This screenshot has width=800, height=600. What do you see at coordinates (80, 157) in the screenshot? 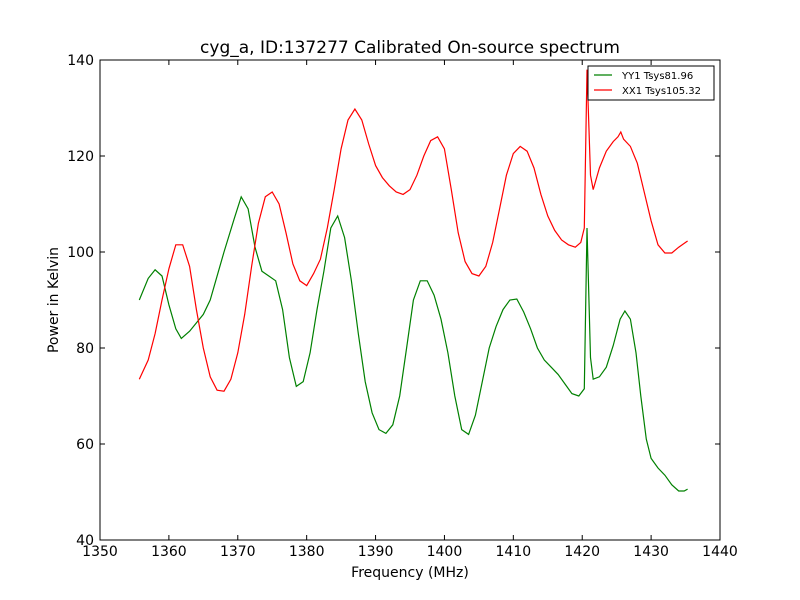
I see `y-tick-label: 120` at bounding box center [80, 157].